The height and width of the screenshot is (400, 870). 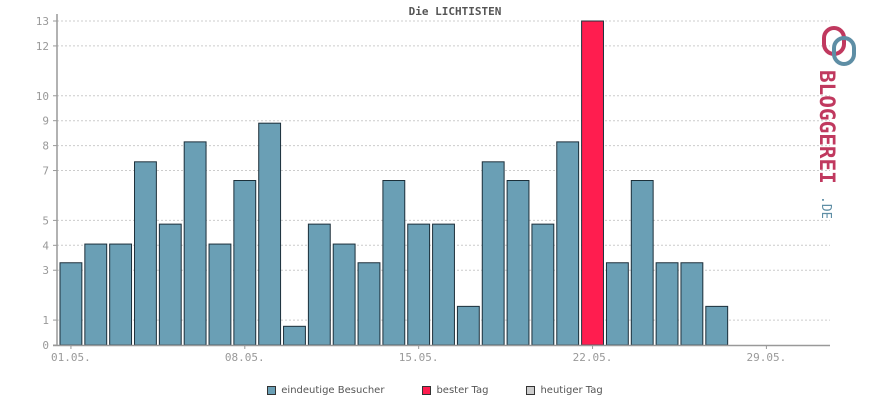 What do you see at coordinates (531, 390) in the screenshot?
I see `legend-swatch-today` at bounding box center [531, 390].